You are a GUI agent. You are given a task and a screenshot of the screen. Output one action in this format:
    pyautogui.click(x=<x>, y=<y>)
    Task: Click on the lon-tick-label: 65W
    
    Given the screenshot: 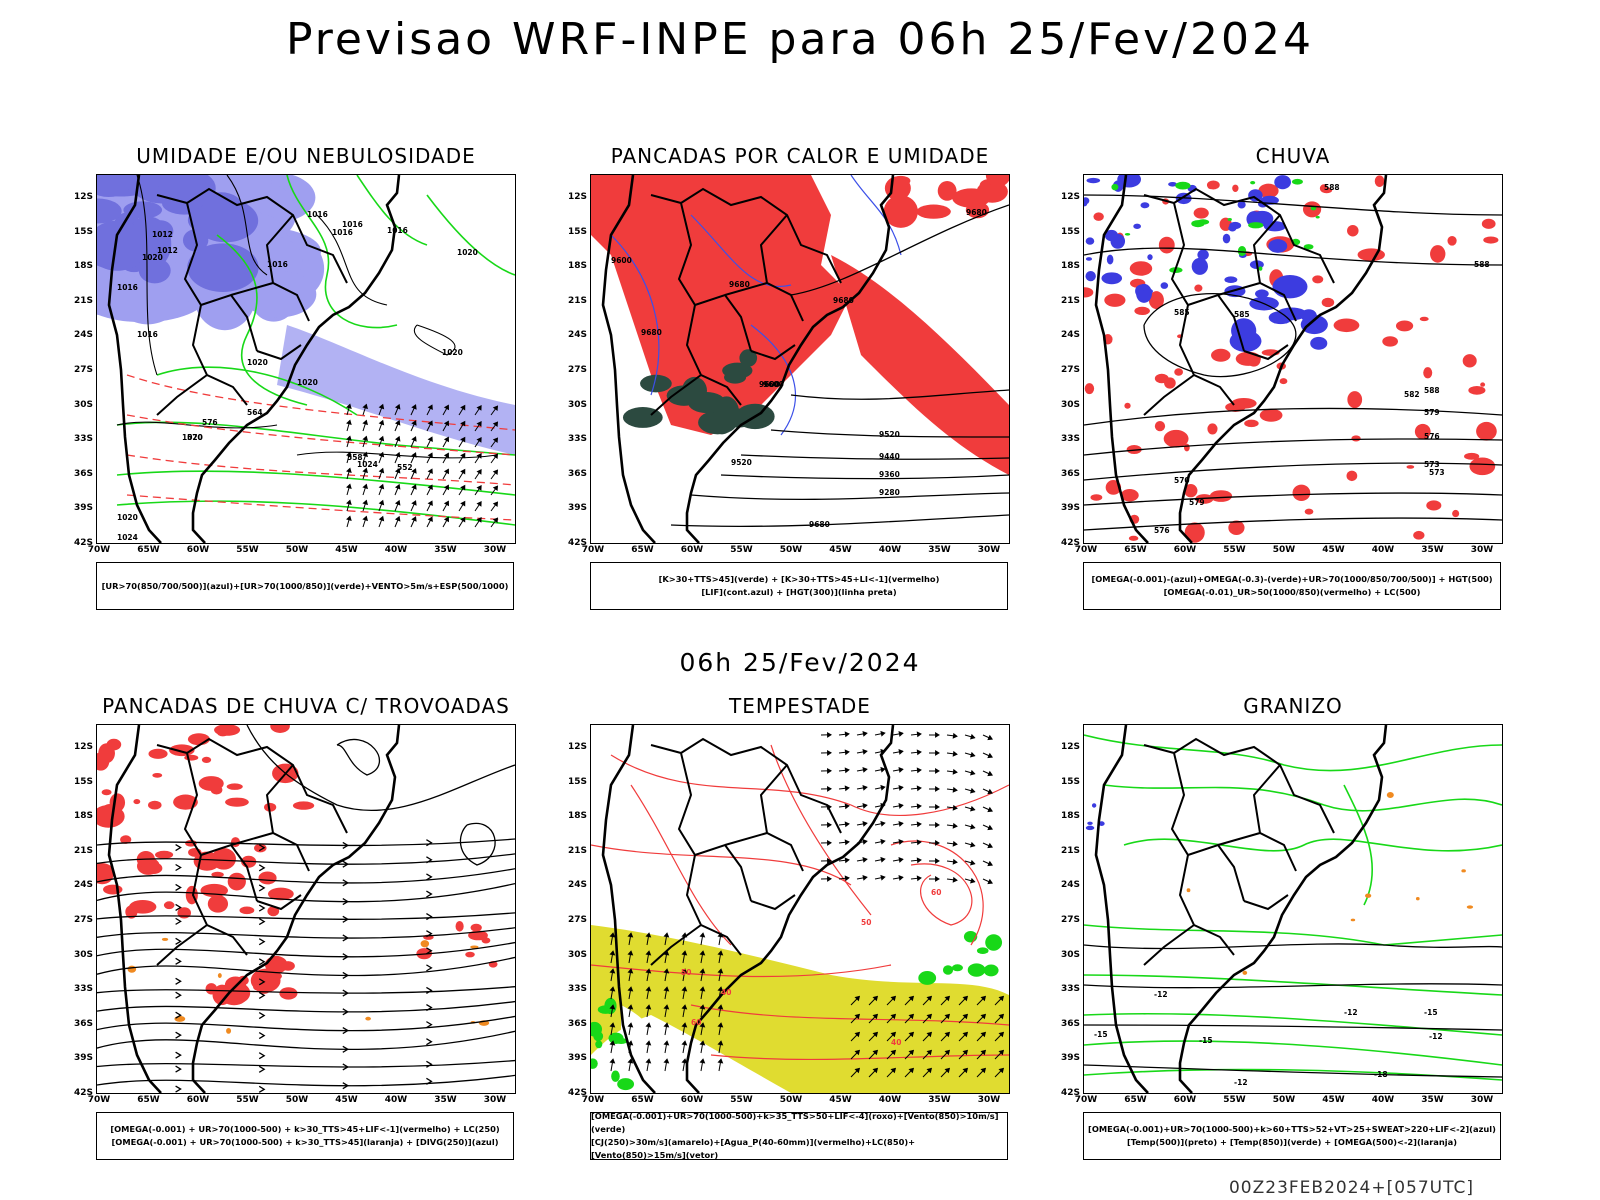 What is the action you would take?
    pyautogui.click(x=148, y=1100)
    